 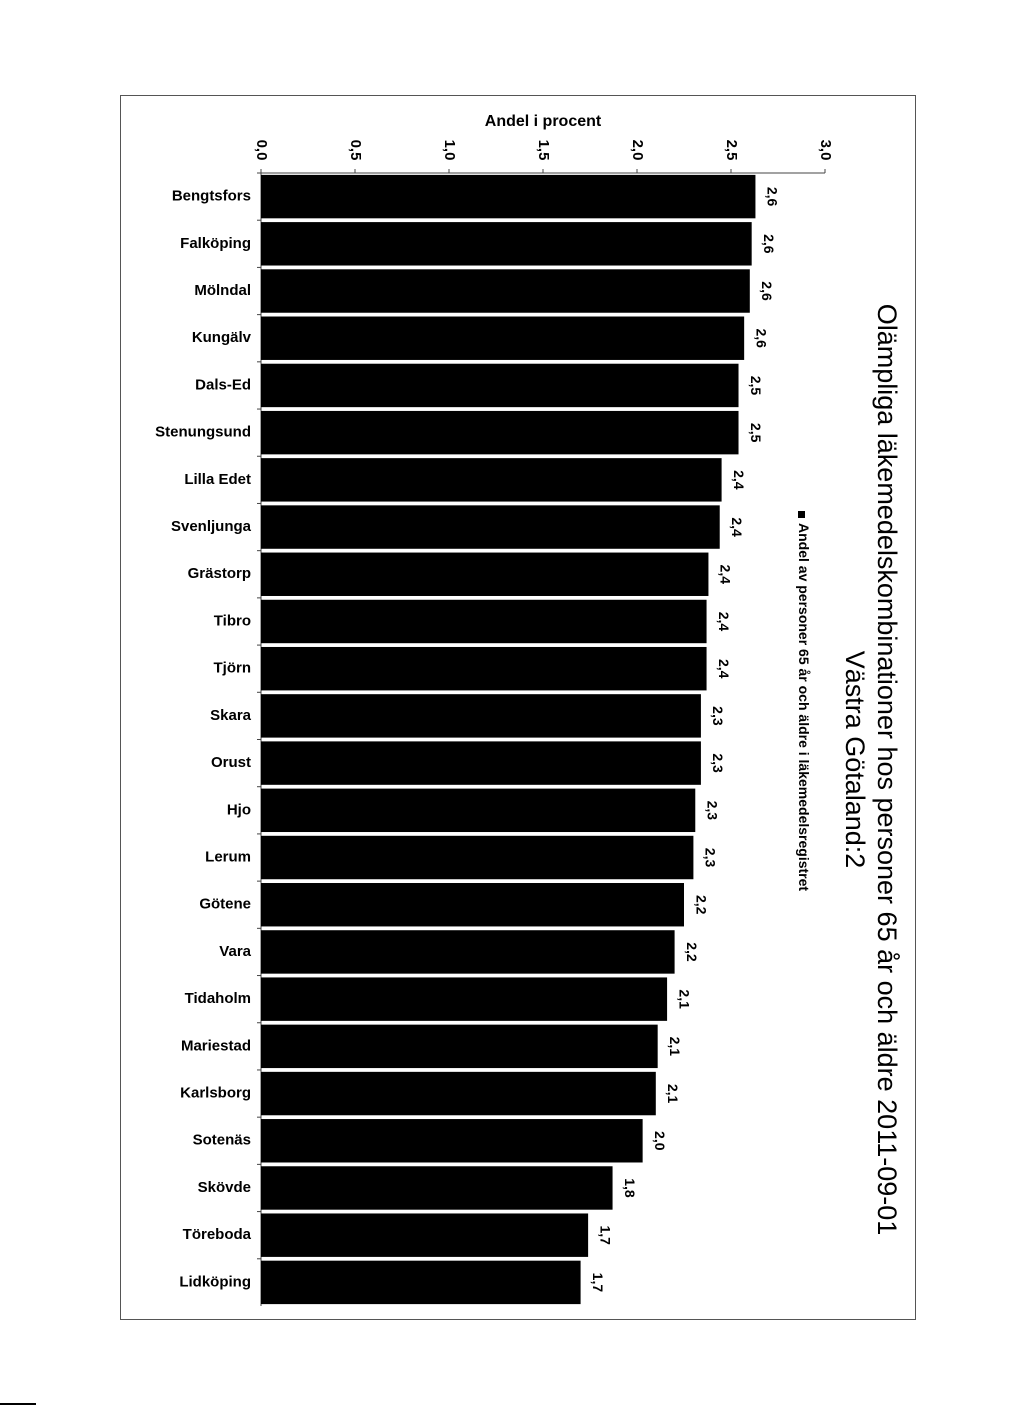 What do you see at coordinates (231, 715) in the screenshot?
I see `category-label: Skara` at bounding box center [231, 715].